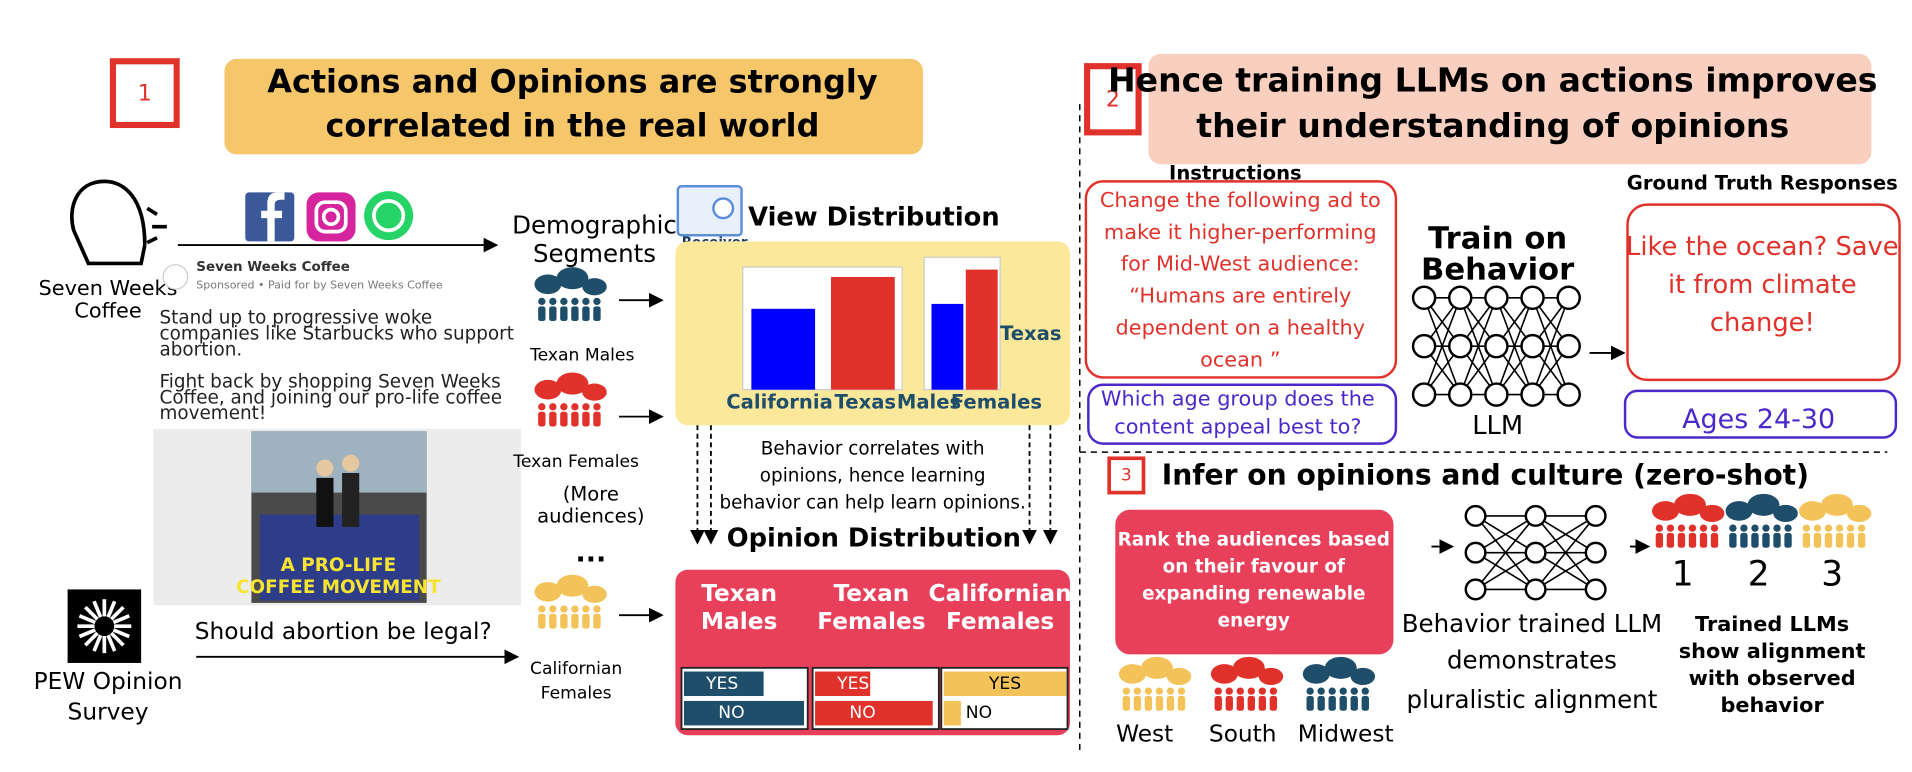 This screenshot has height=772, width=1912. Describe the element at coordinates (594, 225) in the screenshot. I see `label: Demographic` at that location.